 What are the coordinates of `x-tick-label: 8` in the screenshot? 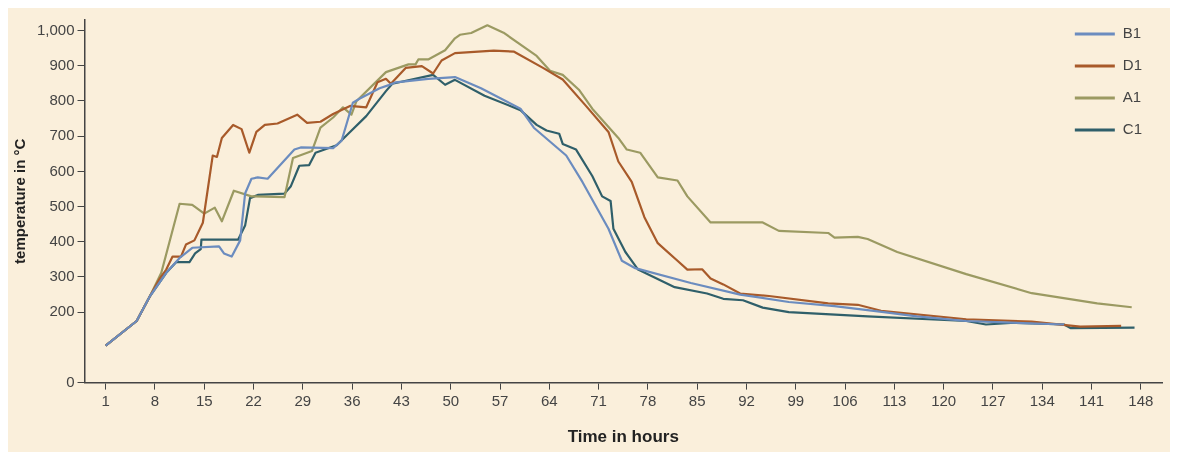 It's located at (155, 400).